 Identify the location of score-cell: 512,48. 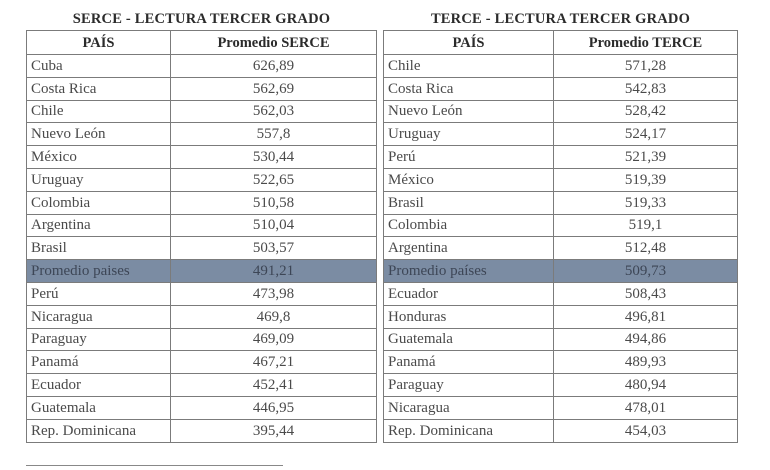
(645, 248).